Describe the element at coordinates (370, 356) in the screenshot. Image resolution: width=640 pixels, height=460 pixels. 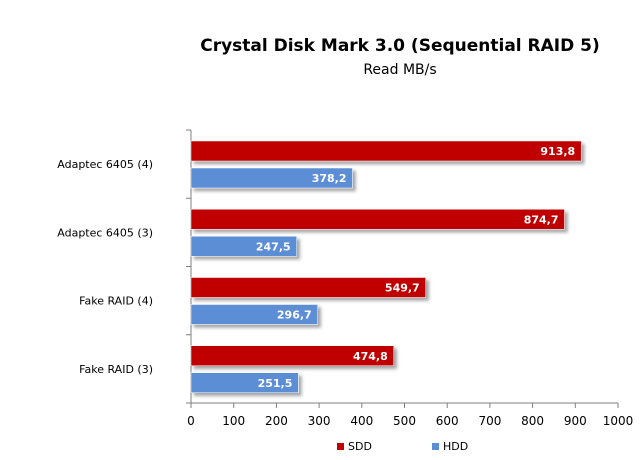
I see `bar-value-label: 474,8` at that location.